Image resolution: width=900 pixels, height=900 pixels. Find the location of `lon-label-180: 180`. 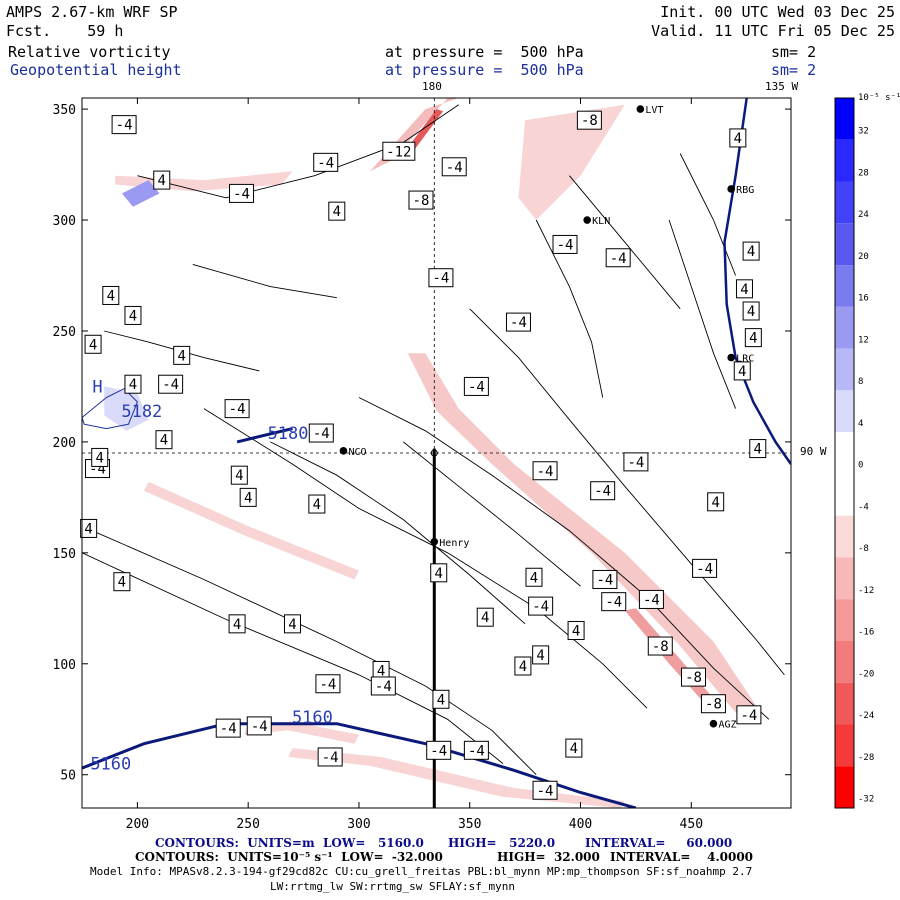

lon-label-180: 180 is located at coordinates (432, 86).